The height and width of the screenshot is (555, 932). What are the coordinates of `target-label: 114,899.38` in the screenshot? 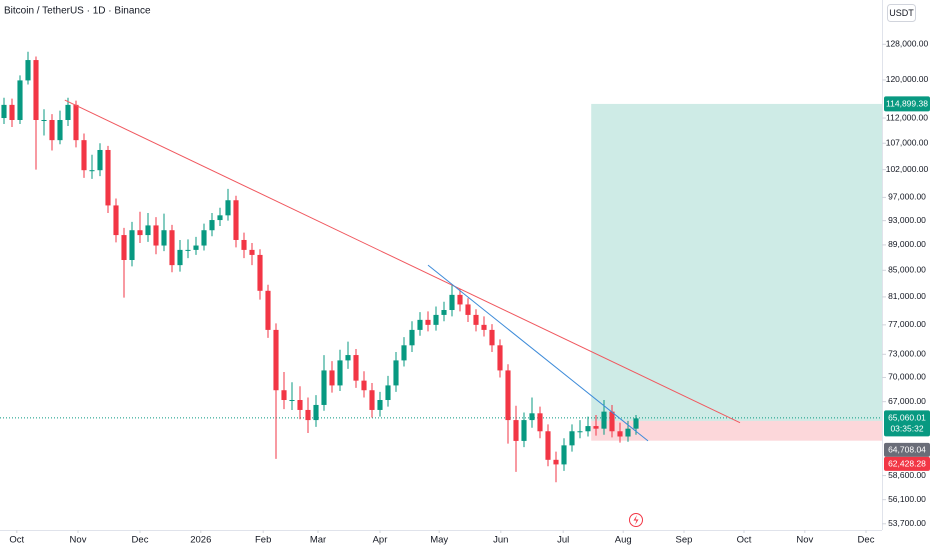 It's located at (907, 104).